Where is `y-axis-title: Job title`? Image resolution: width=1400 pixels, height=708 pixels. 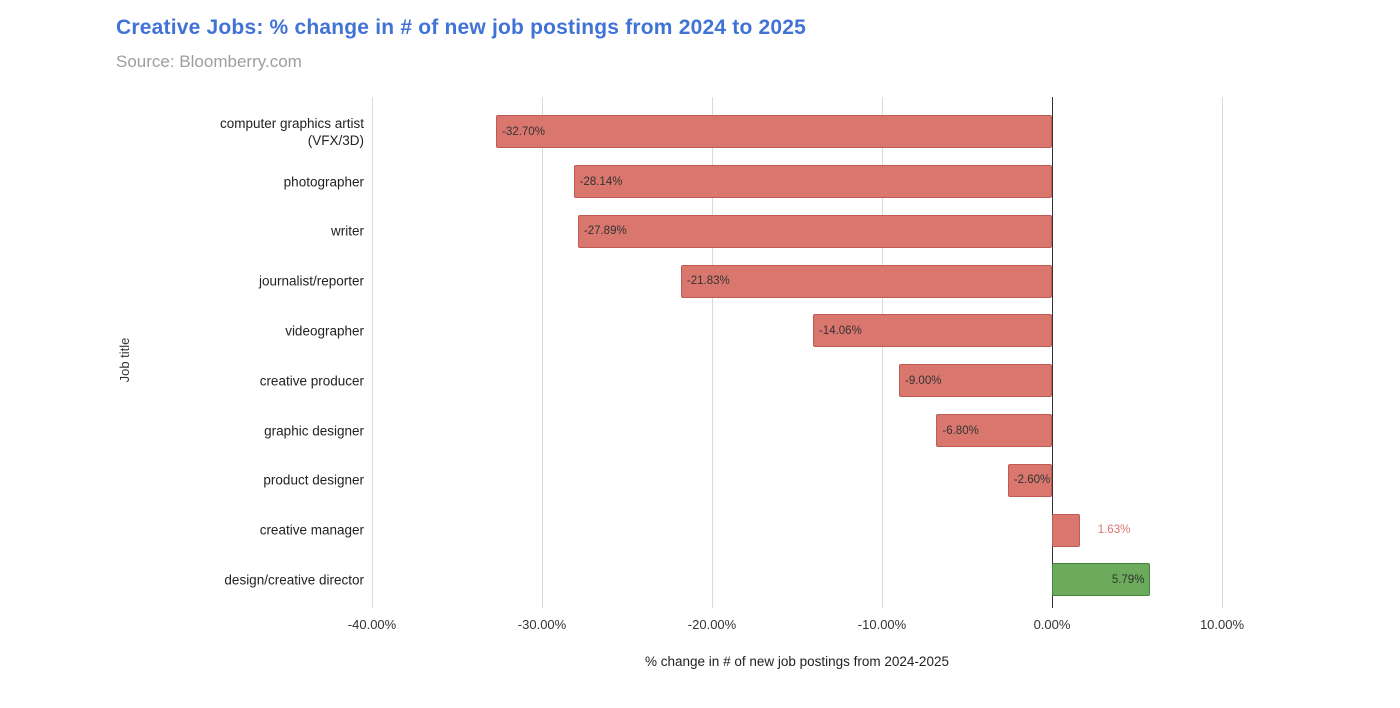
y-axis-title: Job title is located at coordinates (124, 360).